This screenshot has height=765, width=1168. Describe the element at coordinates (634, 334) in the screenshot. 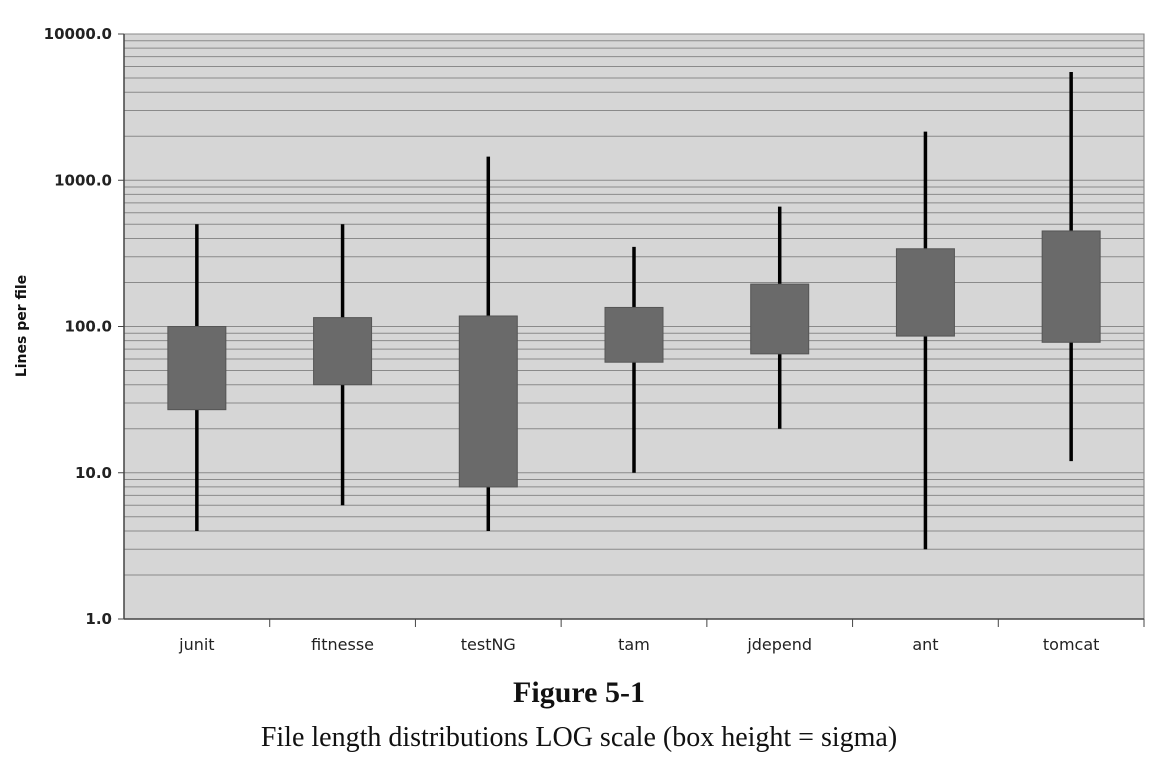

I see `box-tam` at that location.